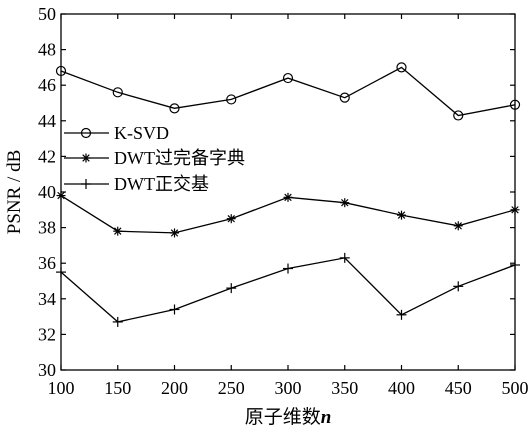 The height and width of the screenshot is (433, 530). Describe the element at coordinates (401, 388) in the screenshot. I see `x-tick-label: 400` at that location.